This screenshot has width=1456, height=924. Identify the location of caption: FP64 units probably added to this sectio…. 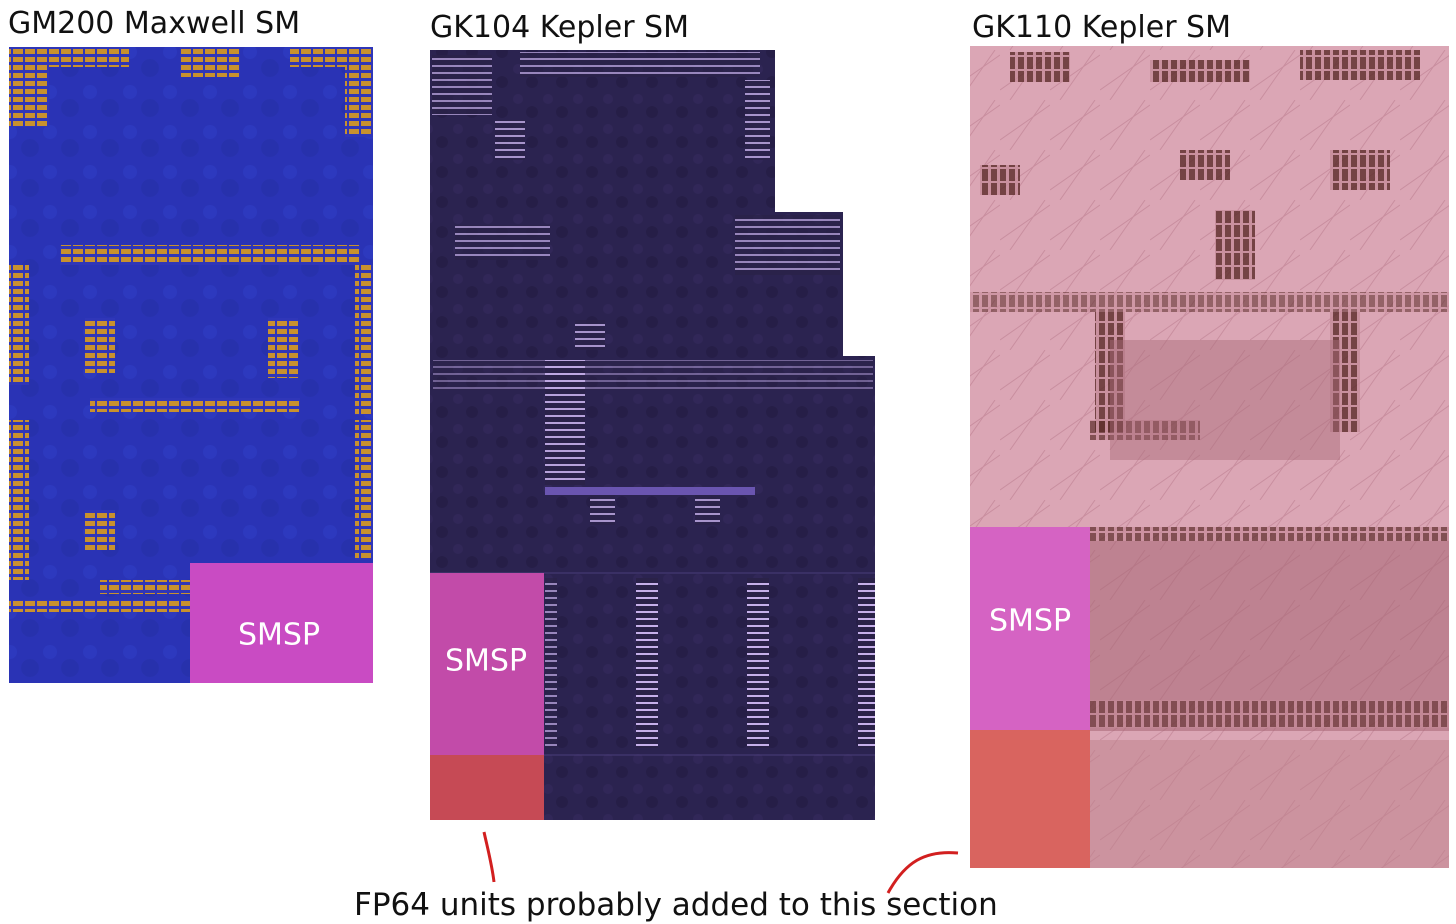
(676, 905).